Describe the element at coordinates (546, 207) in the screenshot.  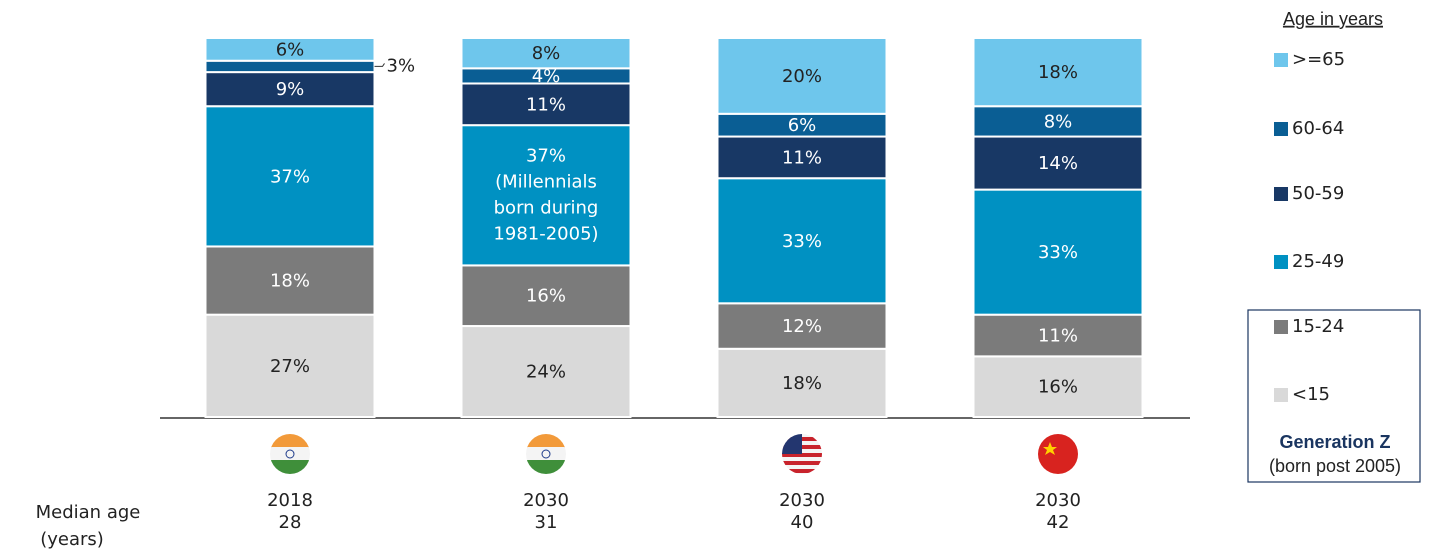
I see `annotation: born during` at that location.